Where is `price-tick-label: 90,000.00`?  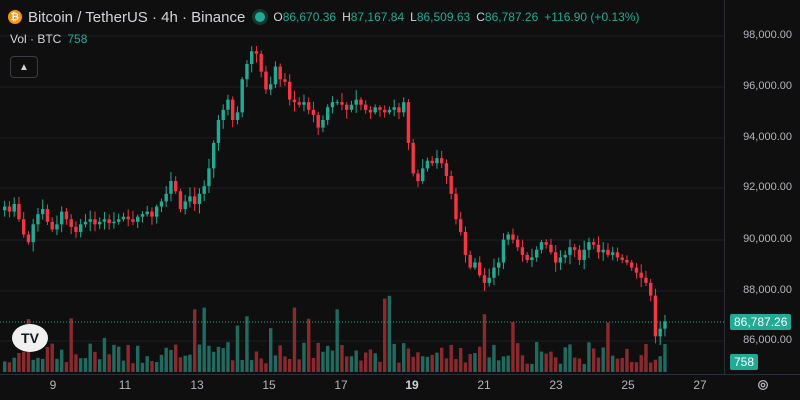
price-tick-label: 90,000.00 is located at coordinates (767, 239).